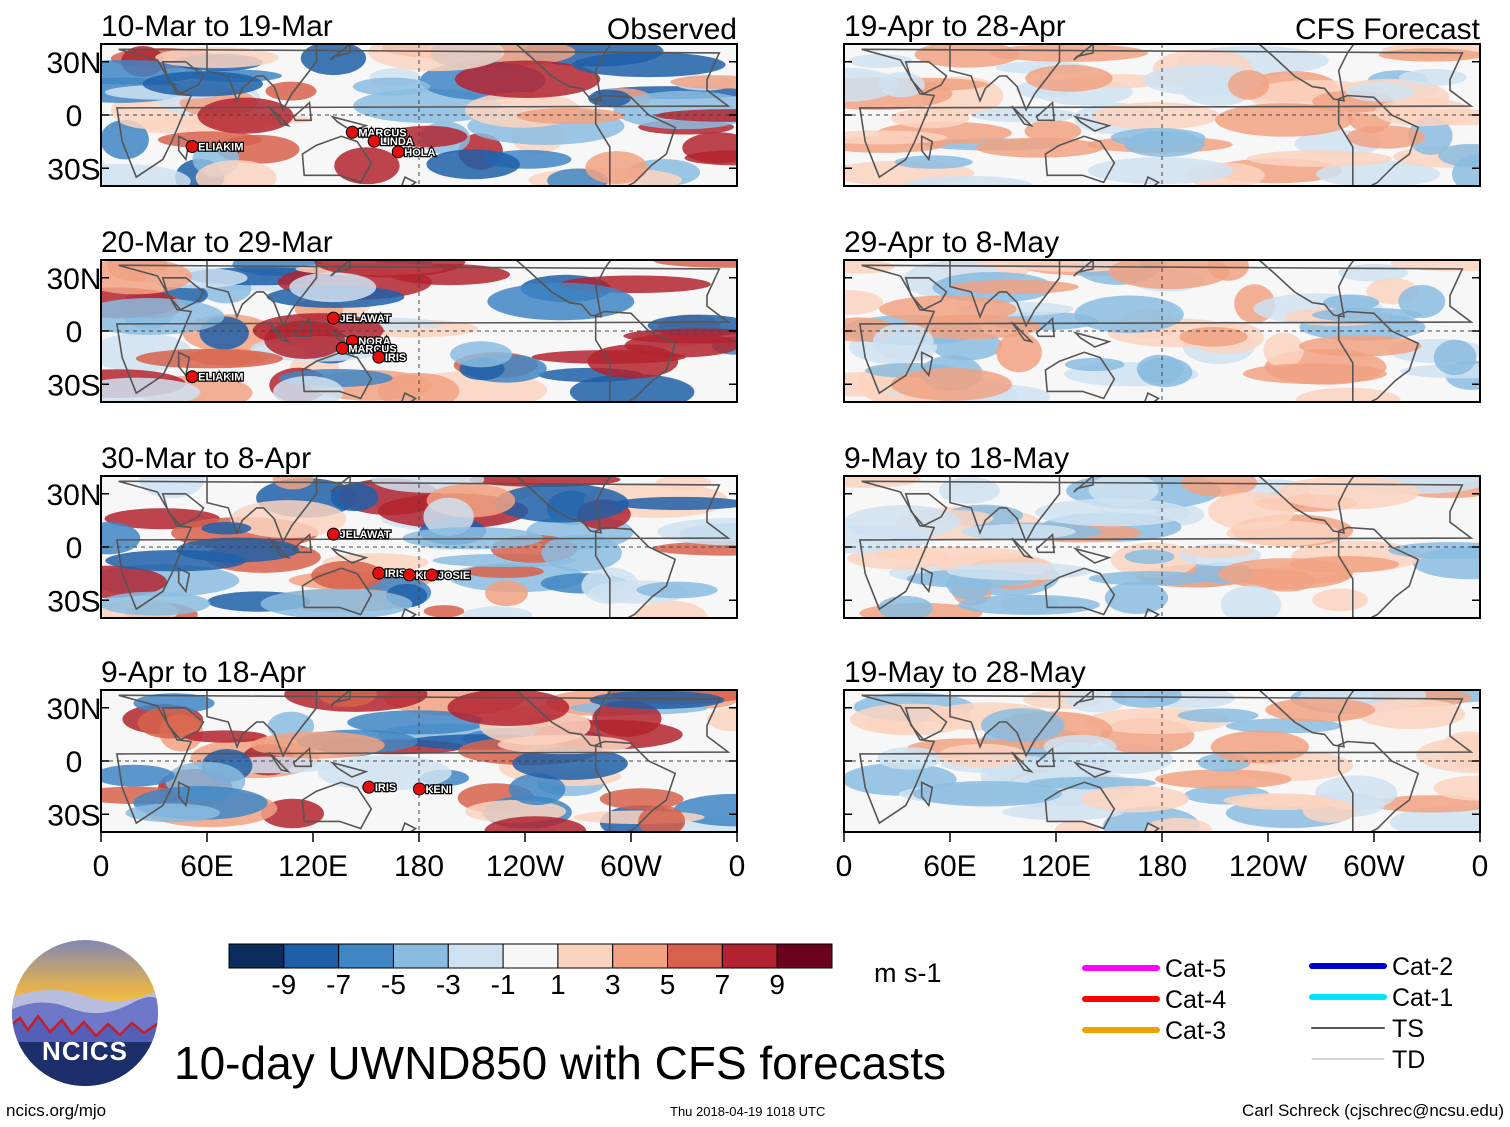 This screenshot has height=1127, width=1510. Describe the element at coordinates (672, 29) in the screenshot. I see `panel-corner-label: Observed` at that location.